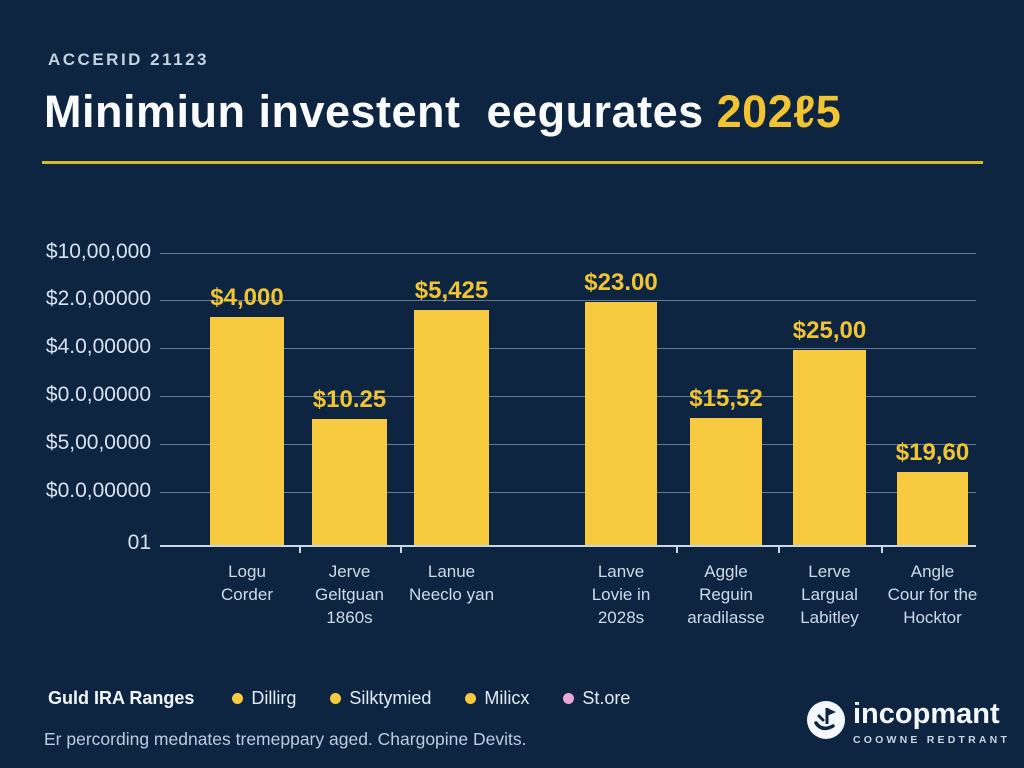  What do you see at coordinates (779, 111) in the screenshot?
I see `page-title-year: 202ℓ5` at bounding box center [779, 111].